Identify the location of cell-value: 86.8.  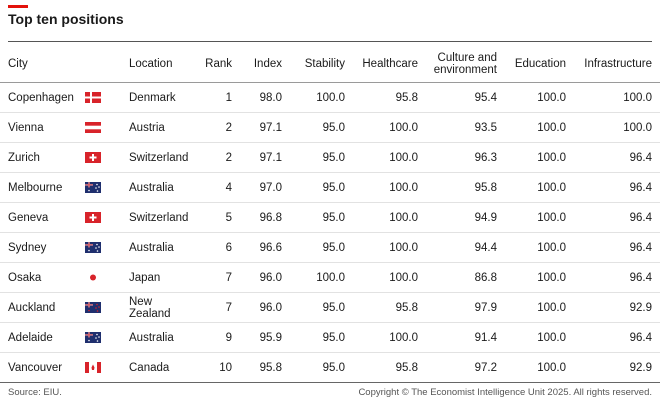
(485, 277).